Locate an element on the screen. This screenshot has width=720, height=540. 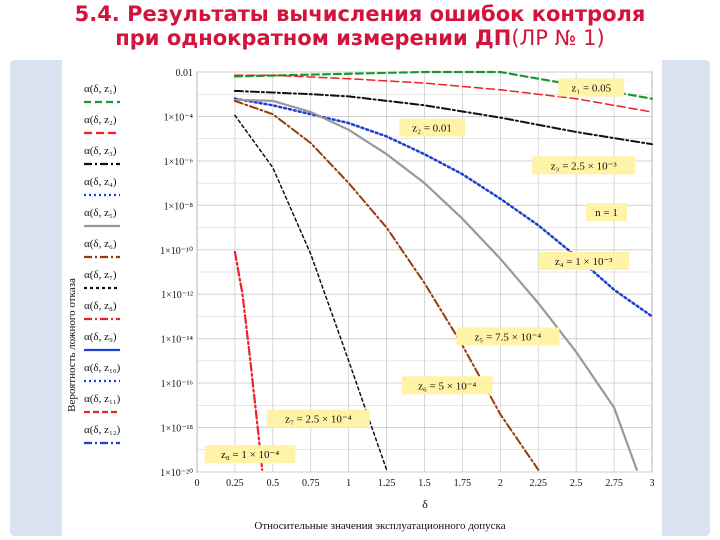
annotation-label: z₈ = 1 × 10⁻⁴ is located at coordinates (250, 455).